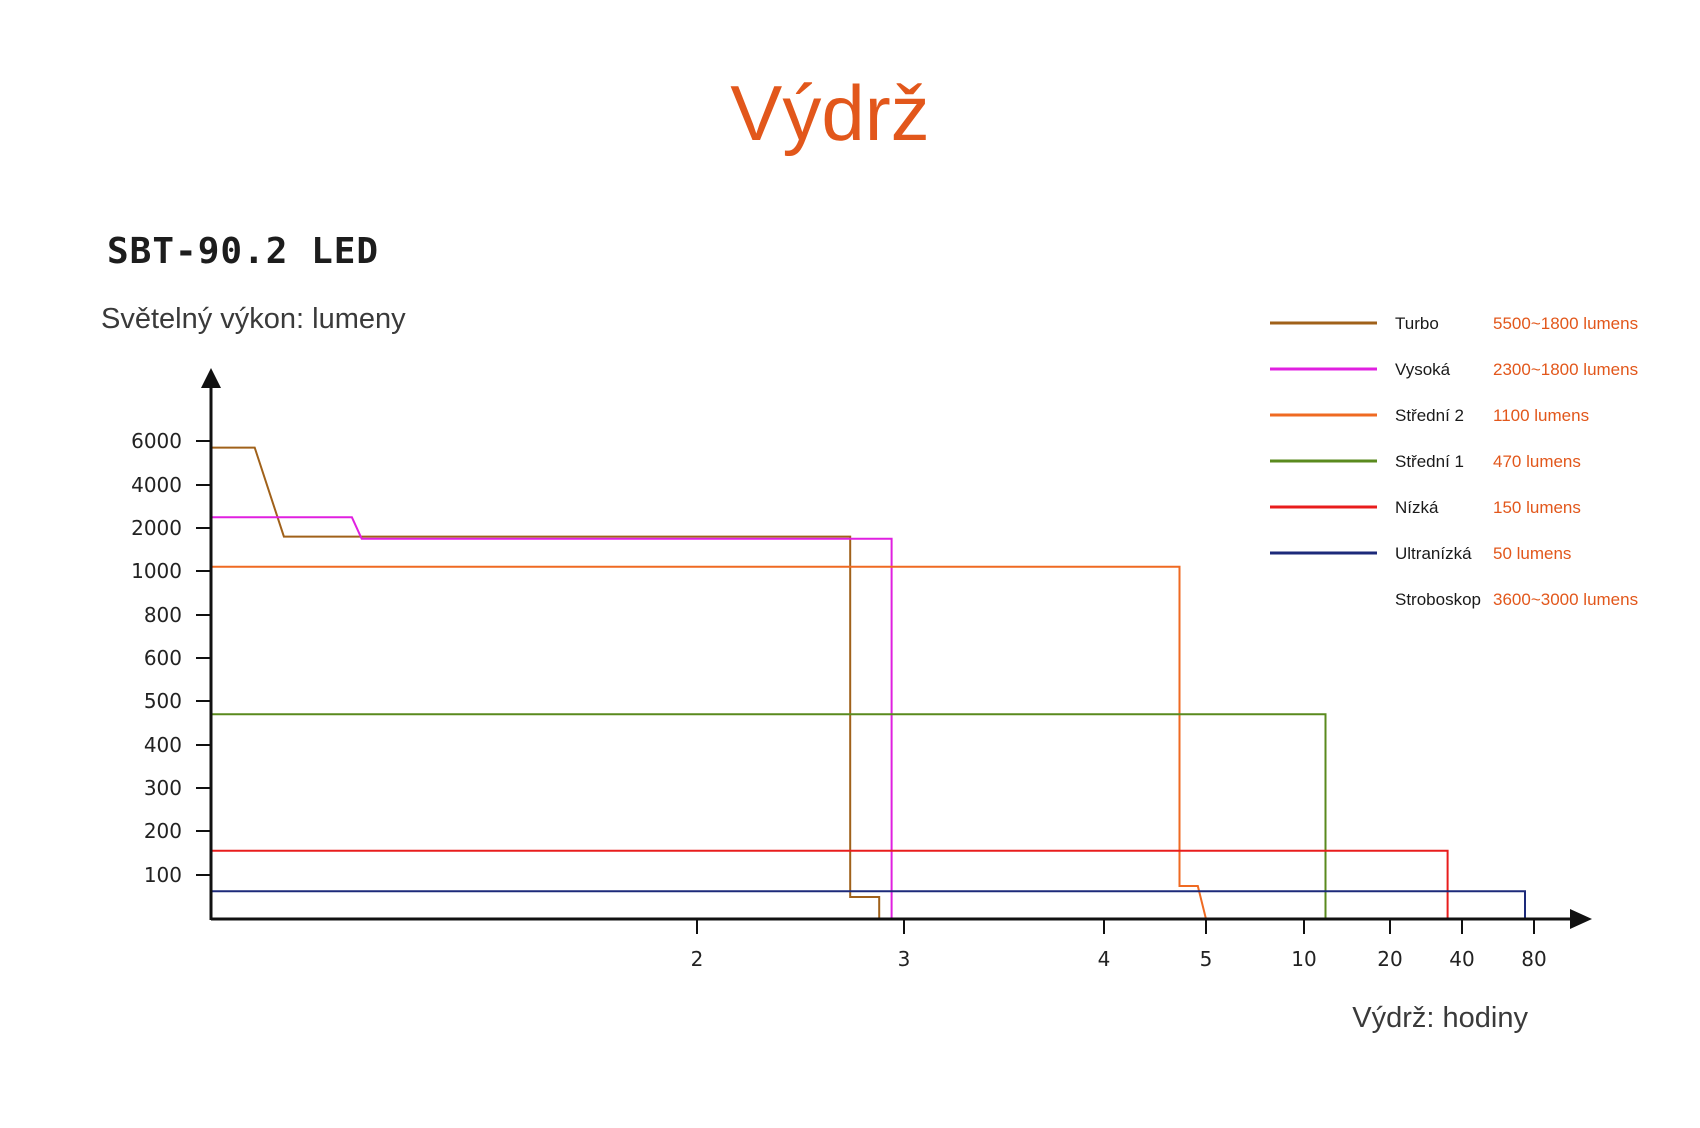  I want to click on legend-series-value: 5500~1800 lumens, so click(1565, 323).